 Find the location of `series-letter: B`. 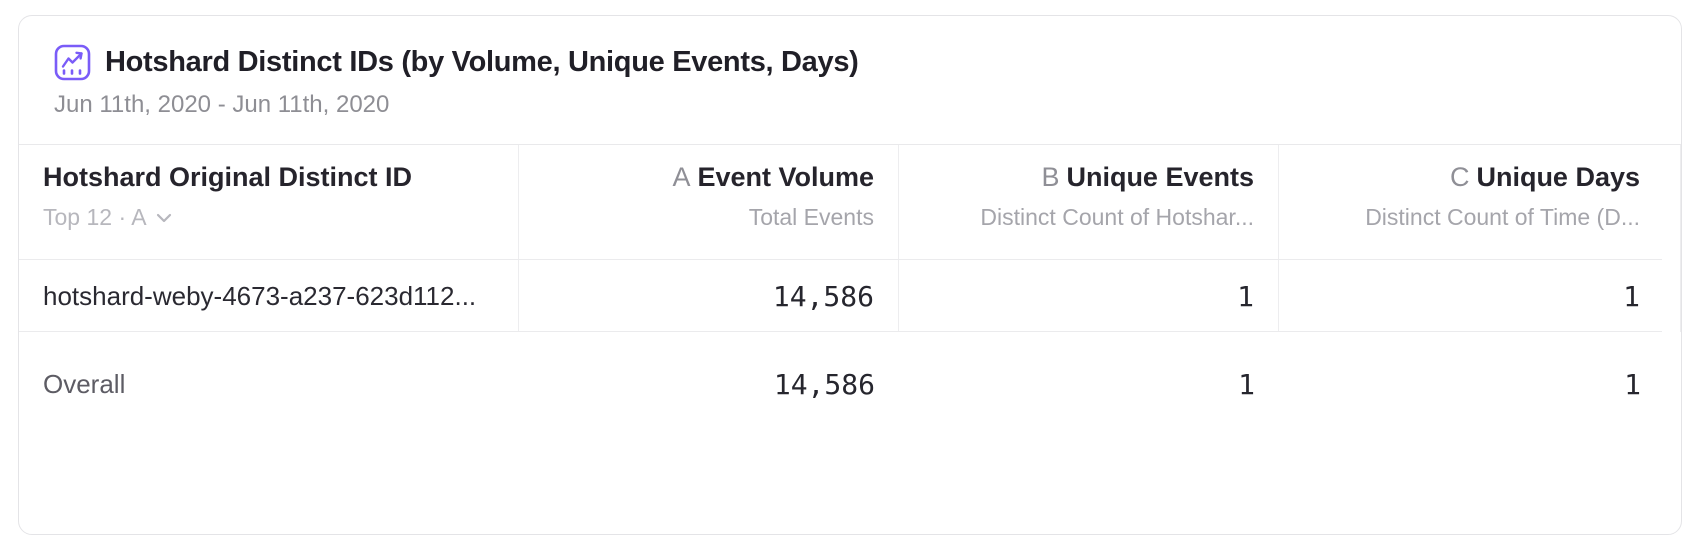

series-letter: B is located at coordinates (1050, 177).